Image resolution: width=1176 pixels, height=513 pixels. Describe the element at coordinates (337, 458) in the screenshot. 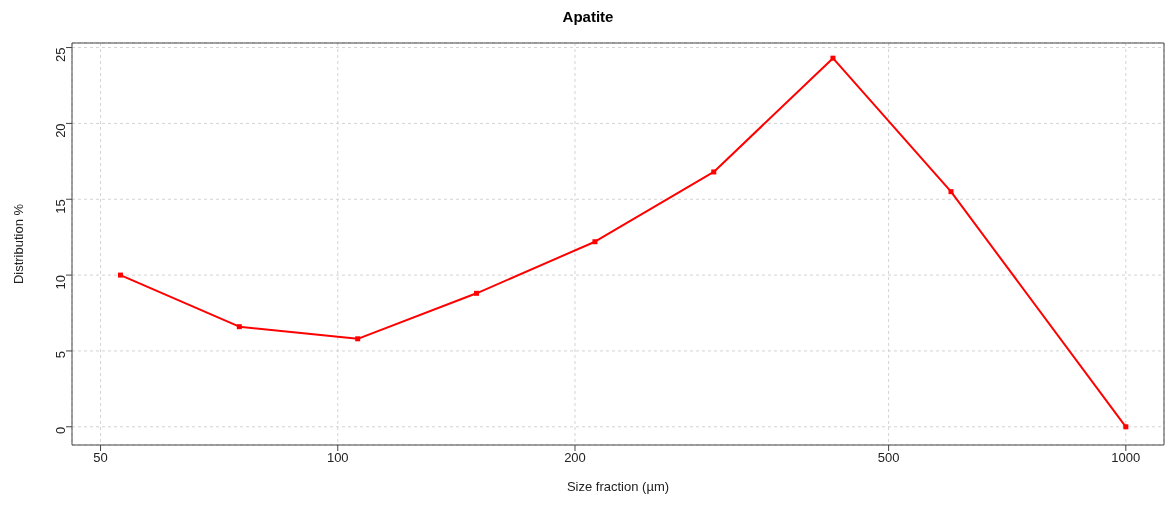

I see `x-tick-label: 100` at that location.